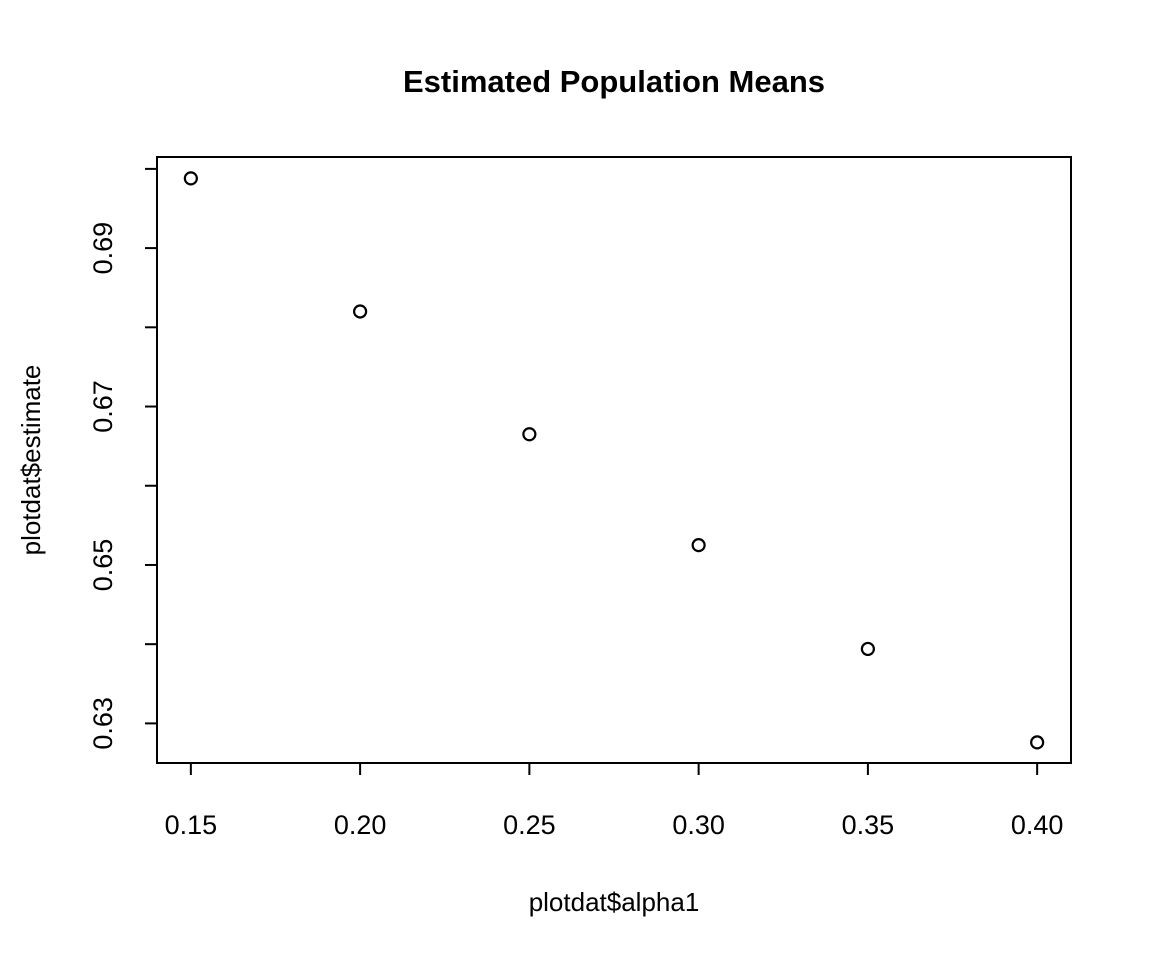 The image size is (1152, 960). What do you see at coordinates (31, 460) in the screenshot?
I see `y-axis-label: plotdat$estimate` at bounding box center [31, 460].